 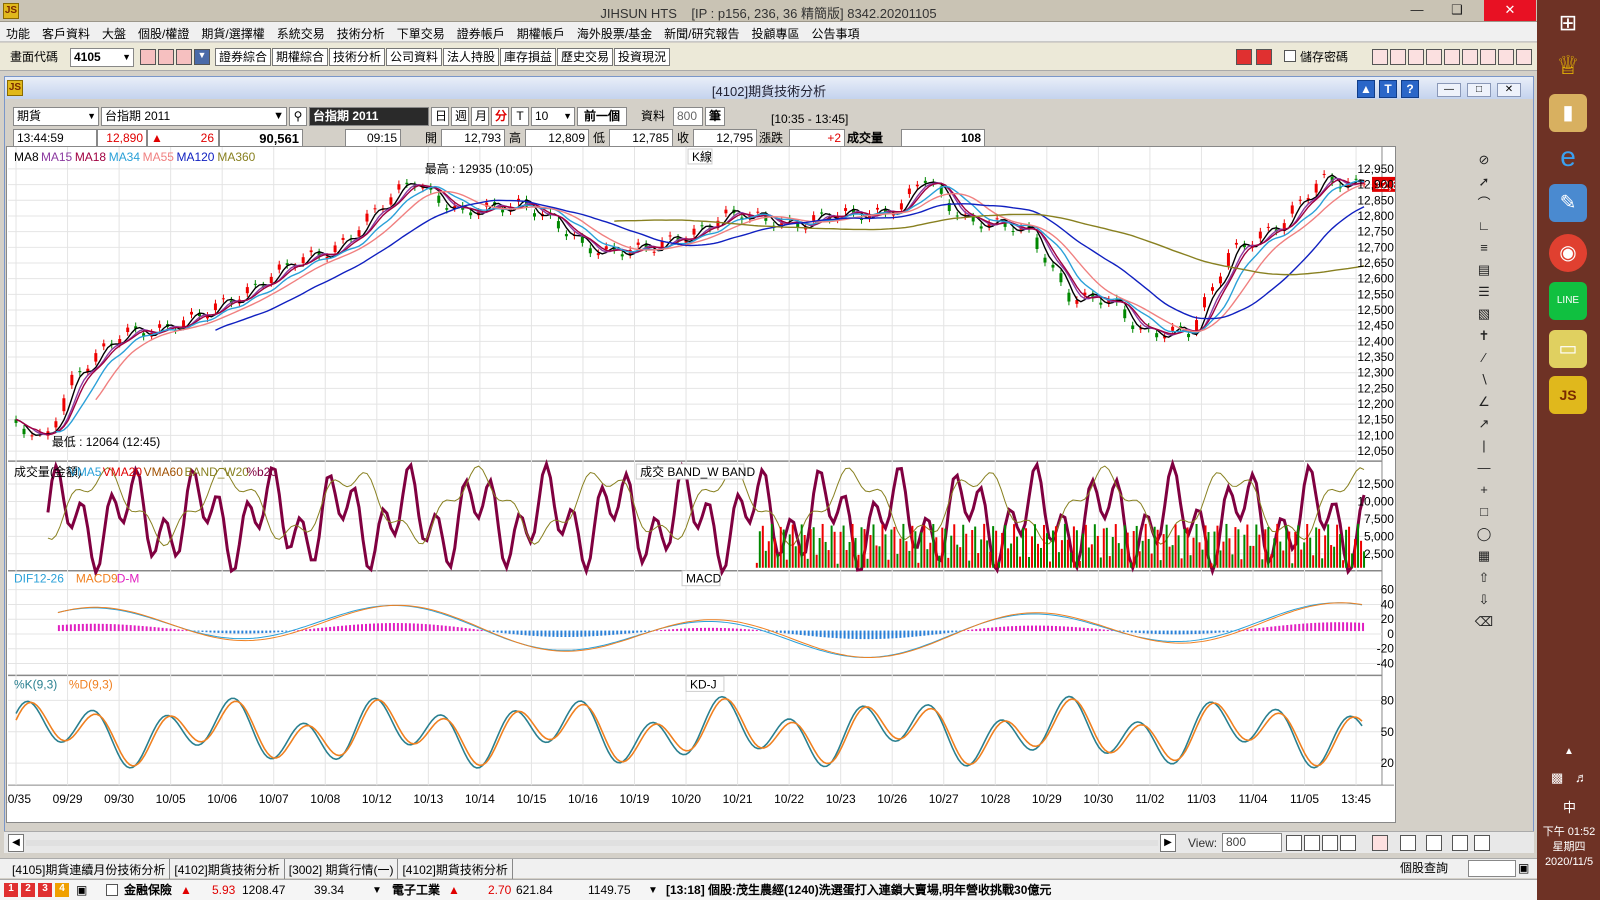 What do you see at coordinates (1509, 90) in the screenshot?
I see `window-close-icon: ✕` at bounding box center [1509, 90].